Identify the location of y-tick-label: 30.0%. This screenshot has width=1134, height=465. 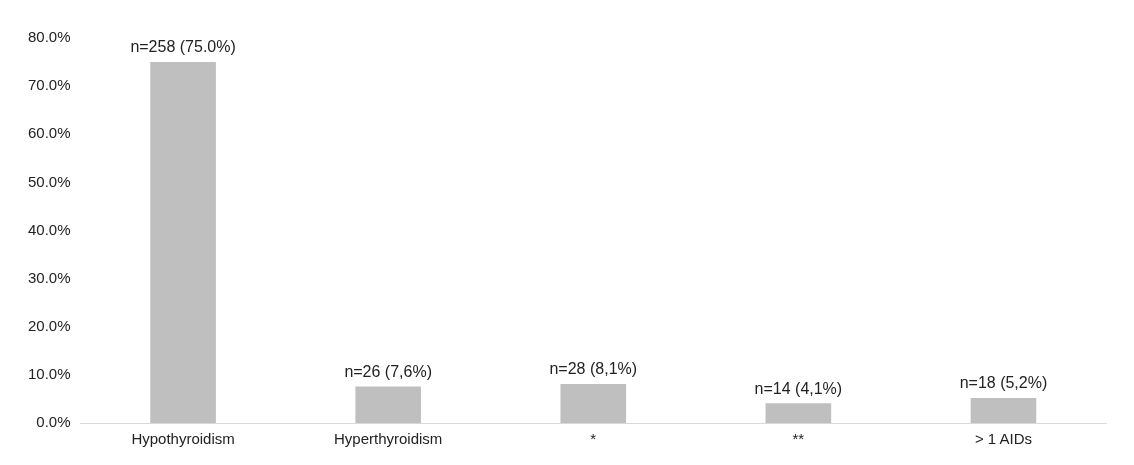
(49, 277).